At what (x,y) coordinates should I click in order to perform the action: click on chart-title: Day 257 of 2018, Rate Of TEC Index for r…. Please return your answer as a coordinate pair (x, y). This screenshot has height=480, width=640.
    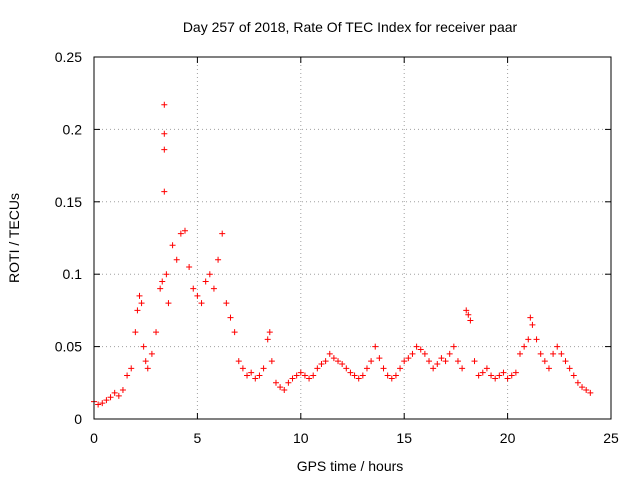
    Looking at the image, I should click on (350, 27).